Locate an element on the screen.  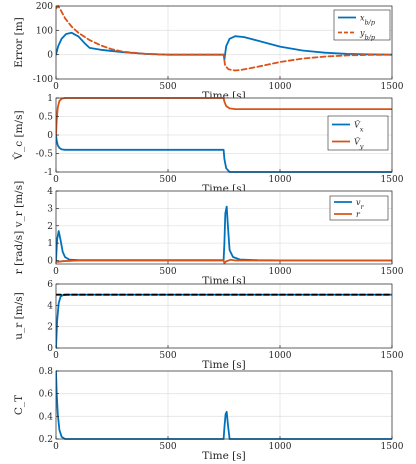
legend-entry: V̂x is located at coordinates (359, 127).